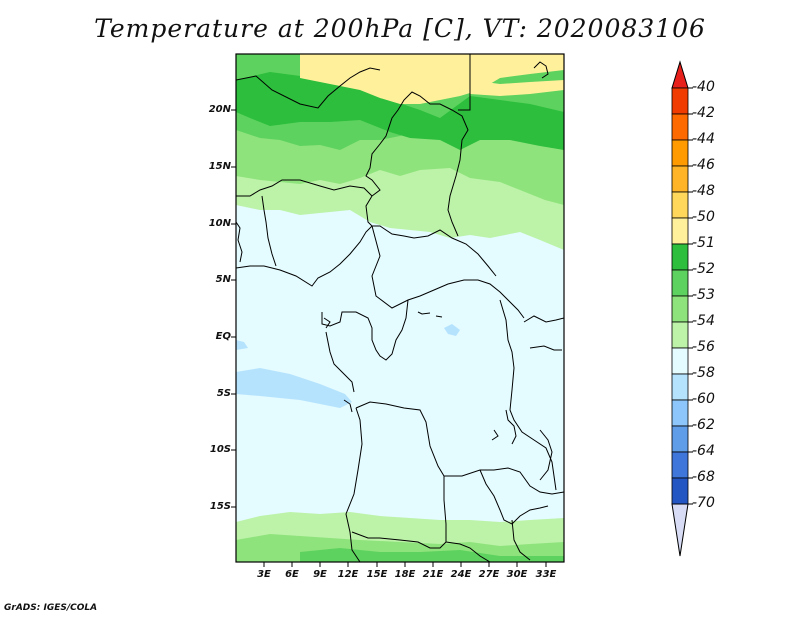  I want to click on lon-label-6e: 6E, so click(292, 574).